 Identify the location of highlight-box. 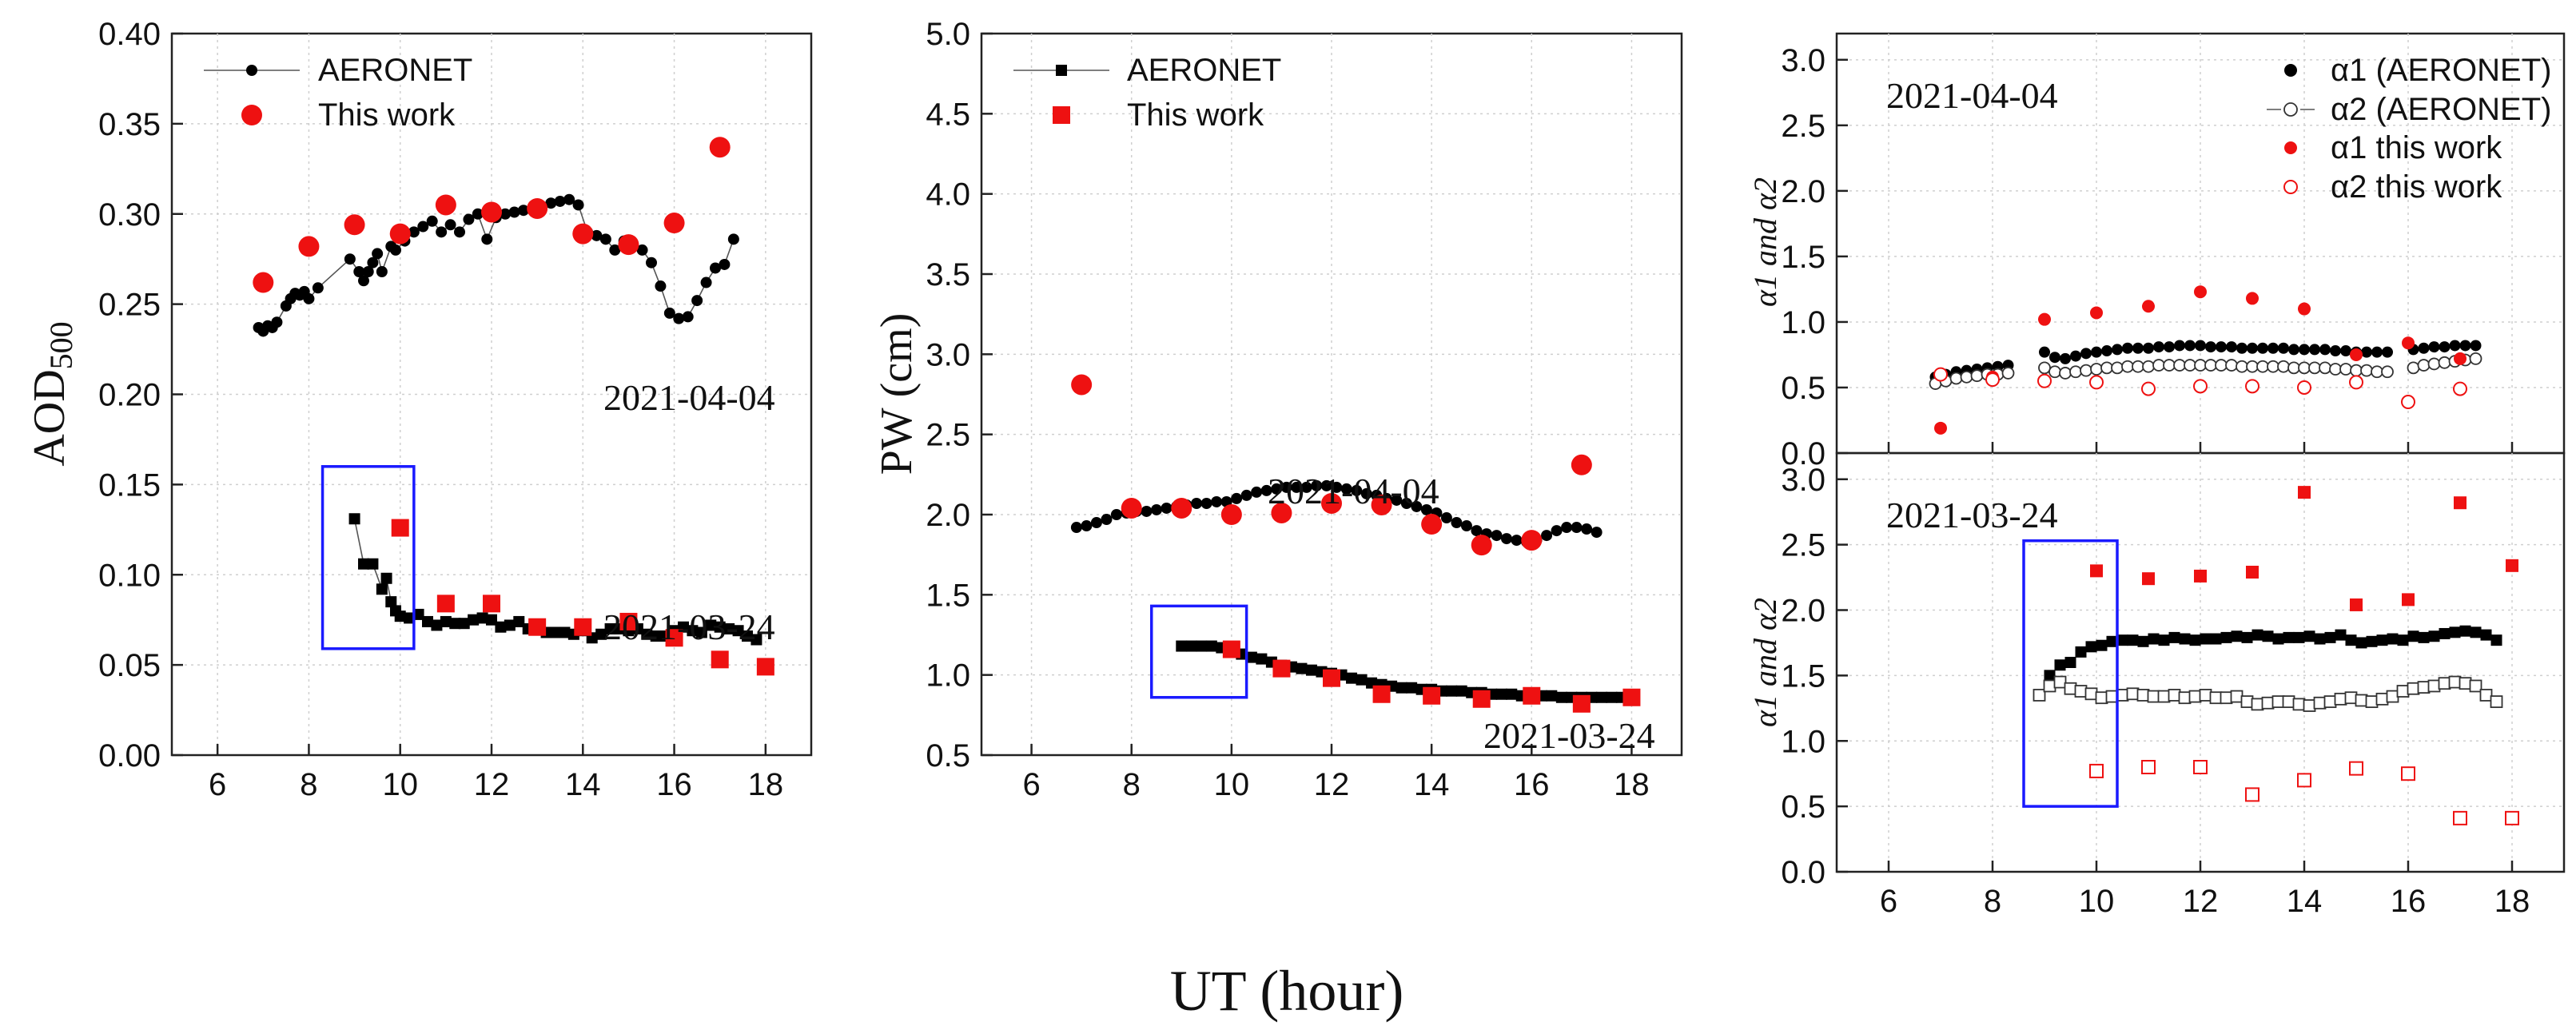
(1198, 651).